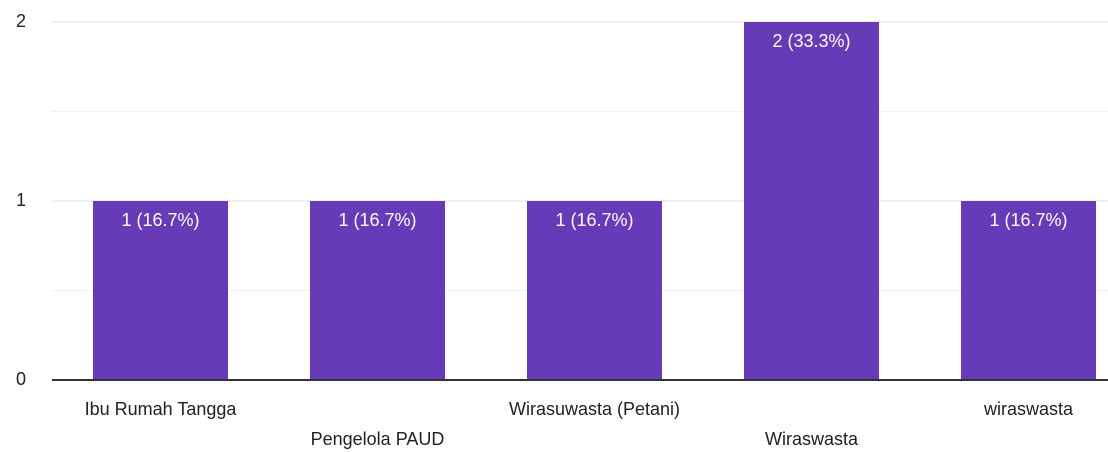 The height and width of the screenshot is (452, 1108). What do you see at coordinates (1028, 409) in the screenshot?
I see `x-tick-label: wiraswasta` at bounding box center [1028, 409].